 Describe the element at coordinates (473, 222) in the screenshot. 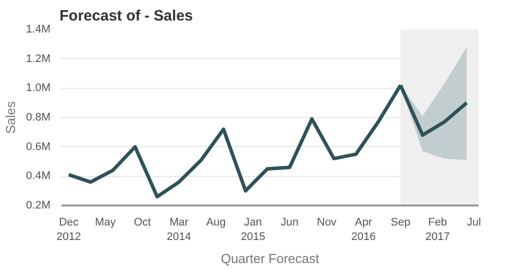

I see `x-tick-label: Jul` at that location.